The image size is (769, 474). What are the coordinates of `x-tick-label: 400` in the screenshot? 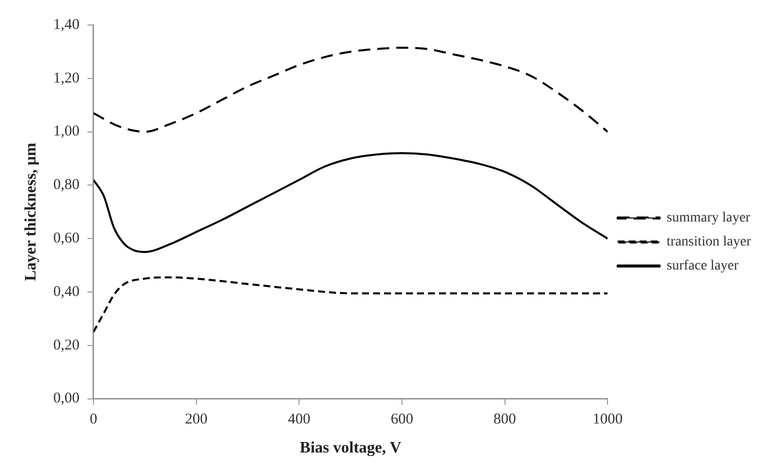 It's located at (299, 420).